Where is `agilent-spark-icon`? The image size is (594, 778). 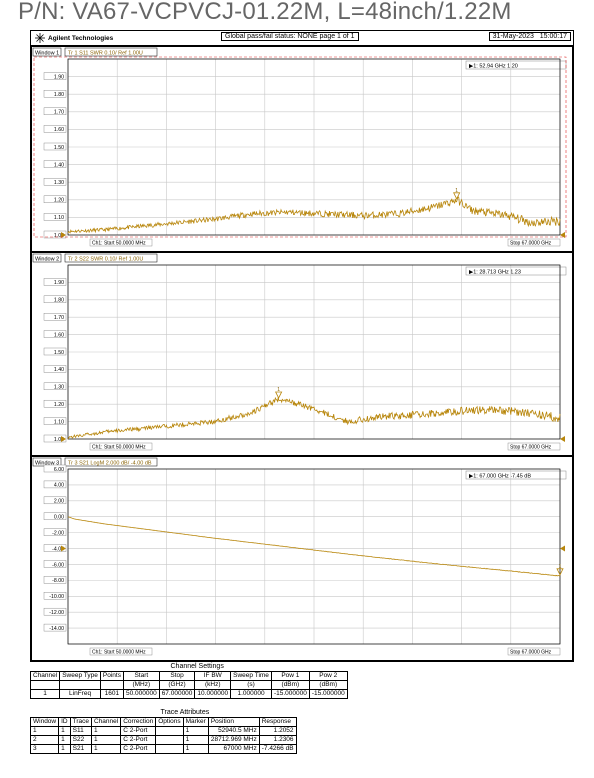
agilent-spark-icon is located at coordinates (40, 38).